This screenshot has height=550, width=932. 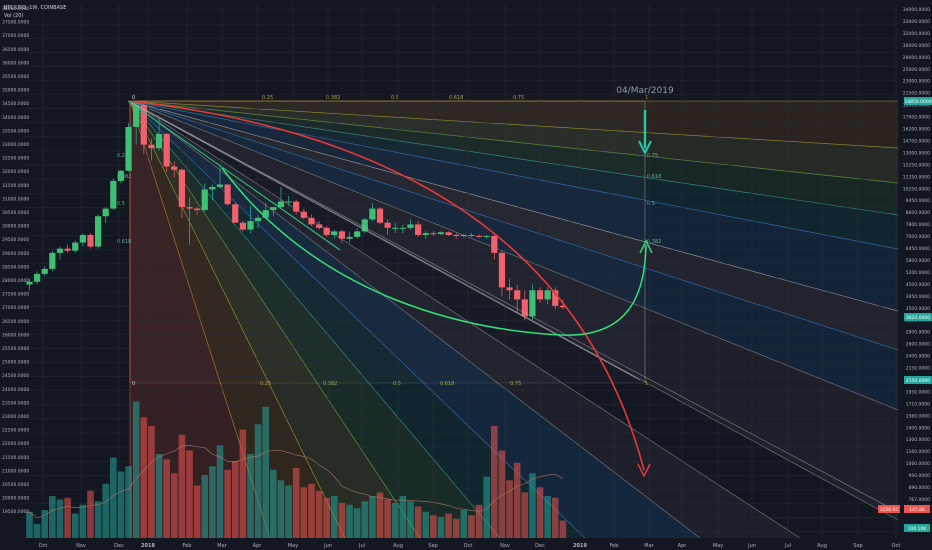 I want to click on right-axis-label: 2600.0000, so click(x=918, y=345).